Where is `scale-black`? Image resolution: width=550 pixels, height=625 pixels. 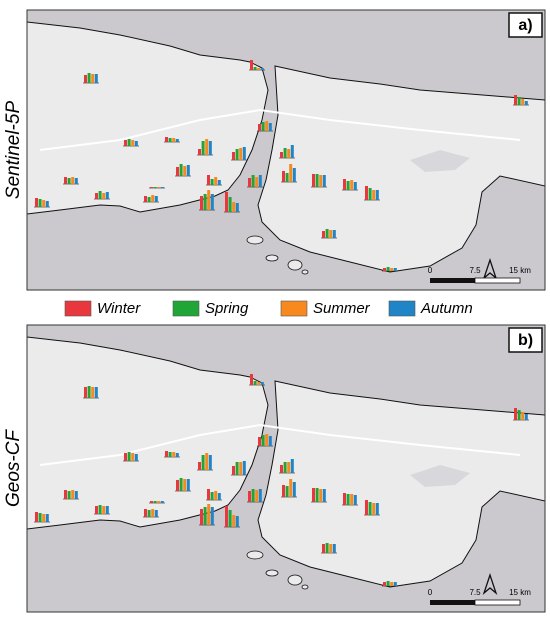 scale-black is located at coordinates (452, 280).